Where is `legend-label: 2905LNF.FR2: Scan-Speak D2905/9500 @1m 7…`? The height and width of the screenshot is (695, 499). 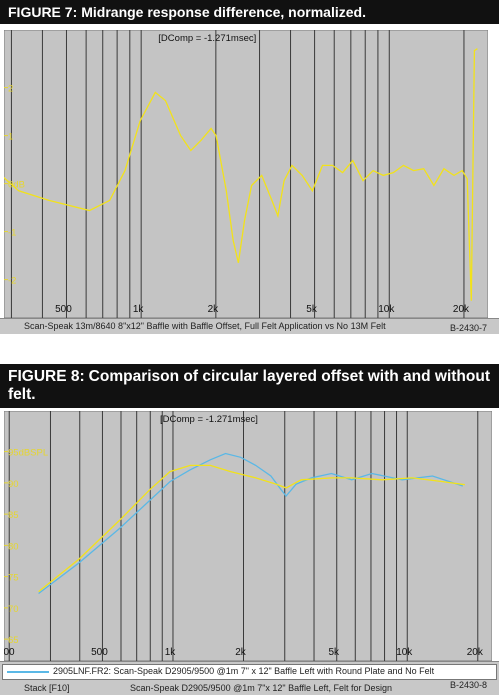
legend-label: 2905LNF.FR2: Scan-Speak D2905/9500 @1m 7… is located at coordinates (244, 671).